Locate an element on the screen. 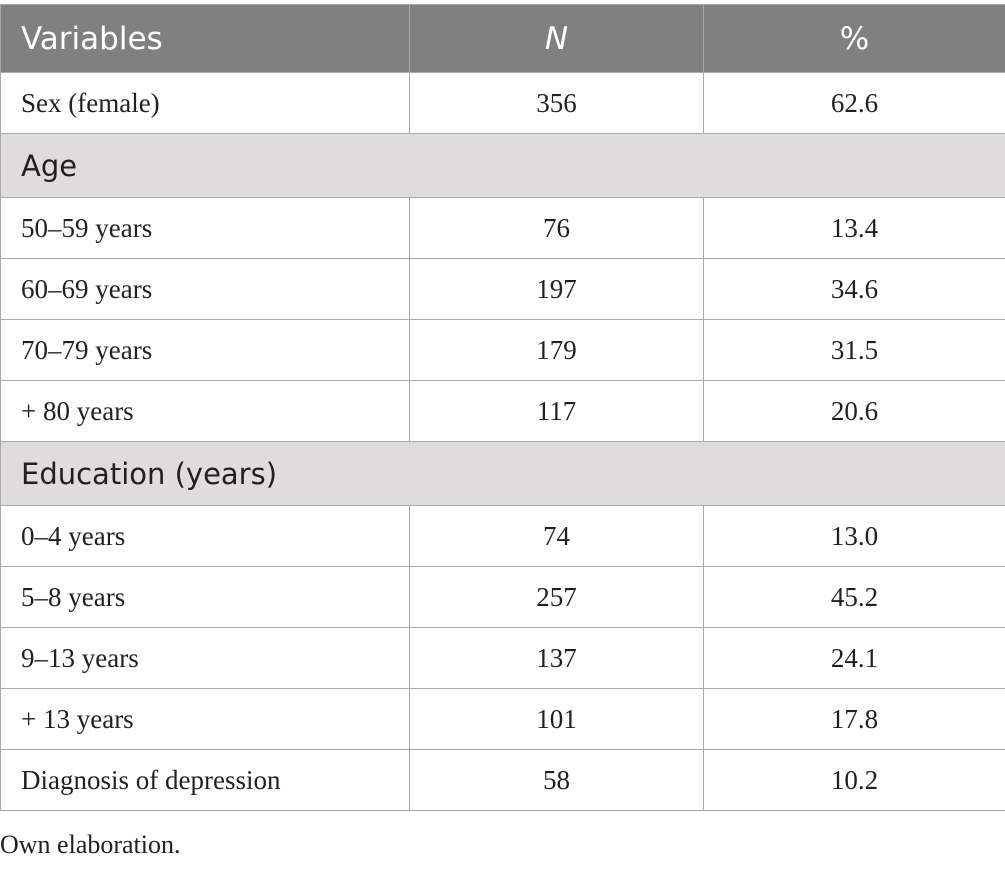  row-n: 257 is located at coordinates (556, 597).